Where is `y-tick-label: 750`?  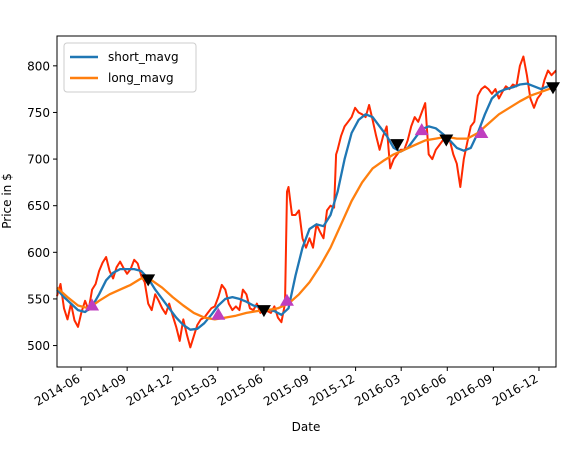 y-tick-label: 750 is located at coordinates (38, 113).